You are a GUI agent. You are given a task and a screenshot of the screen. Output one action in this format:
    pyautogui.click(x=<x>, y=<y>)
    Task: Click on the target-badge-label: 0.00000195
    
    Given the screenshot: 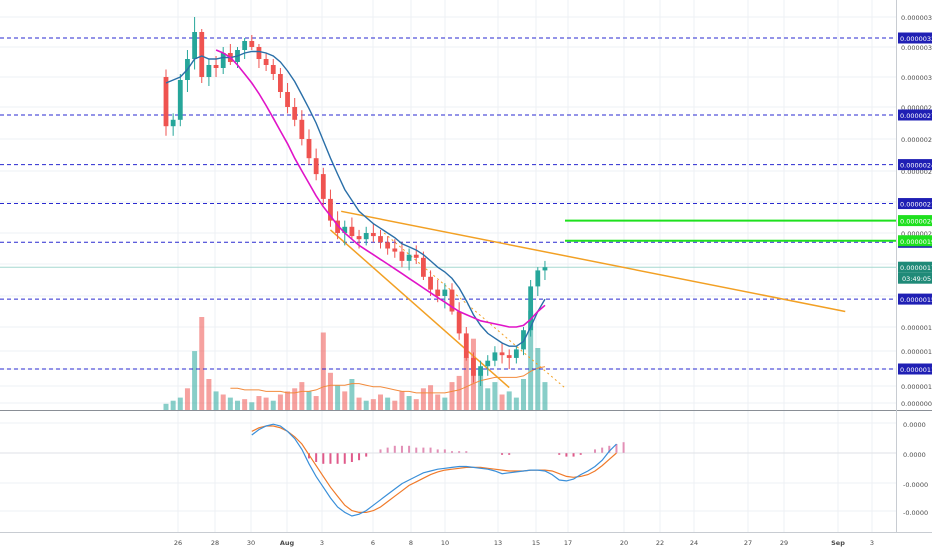 What is the action you would take?
    pyautogui.click(x=916, y=242)
    